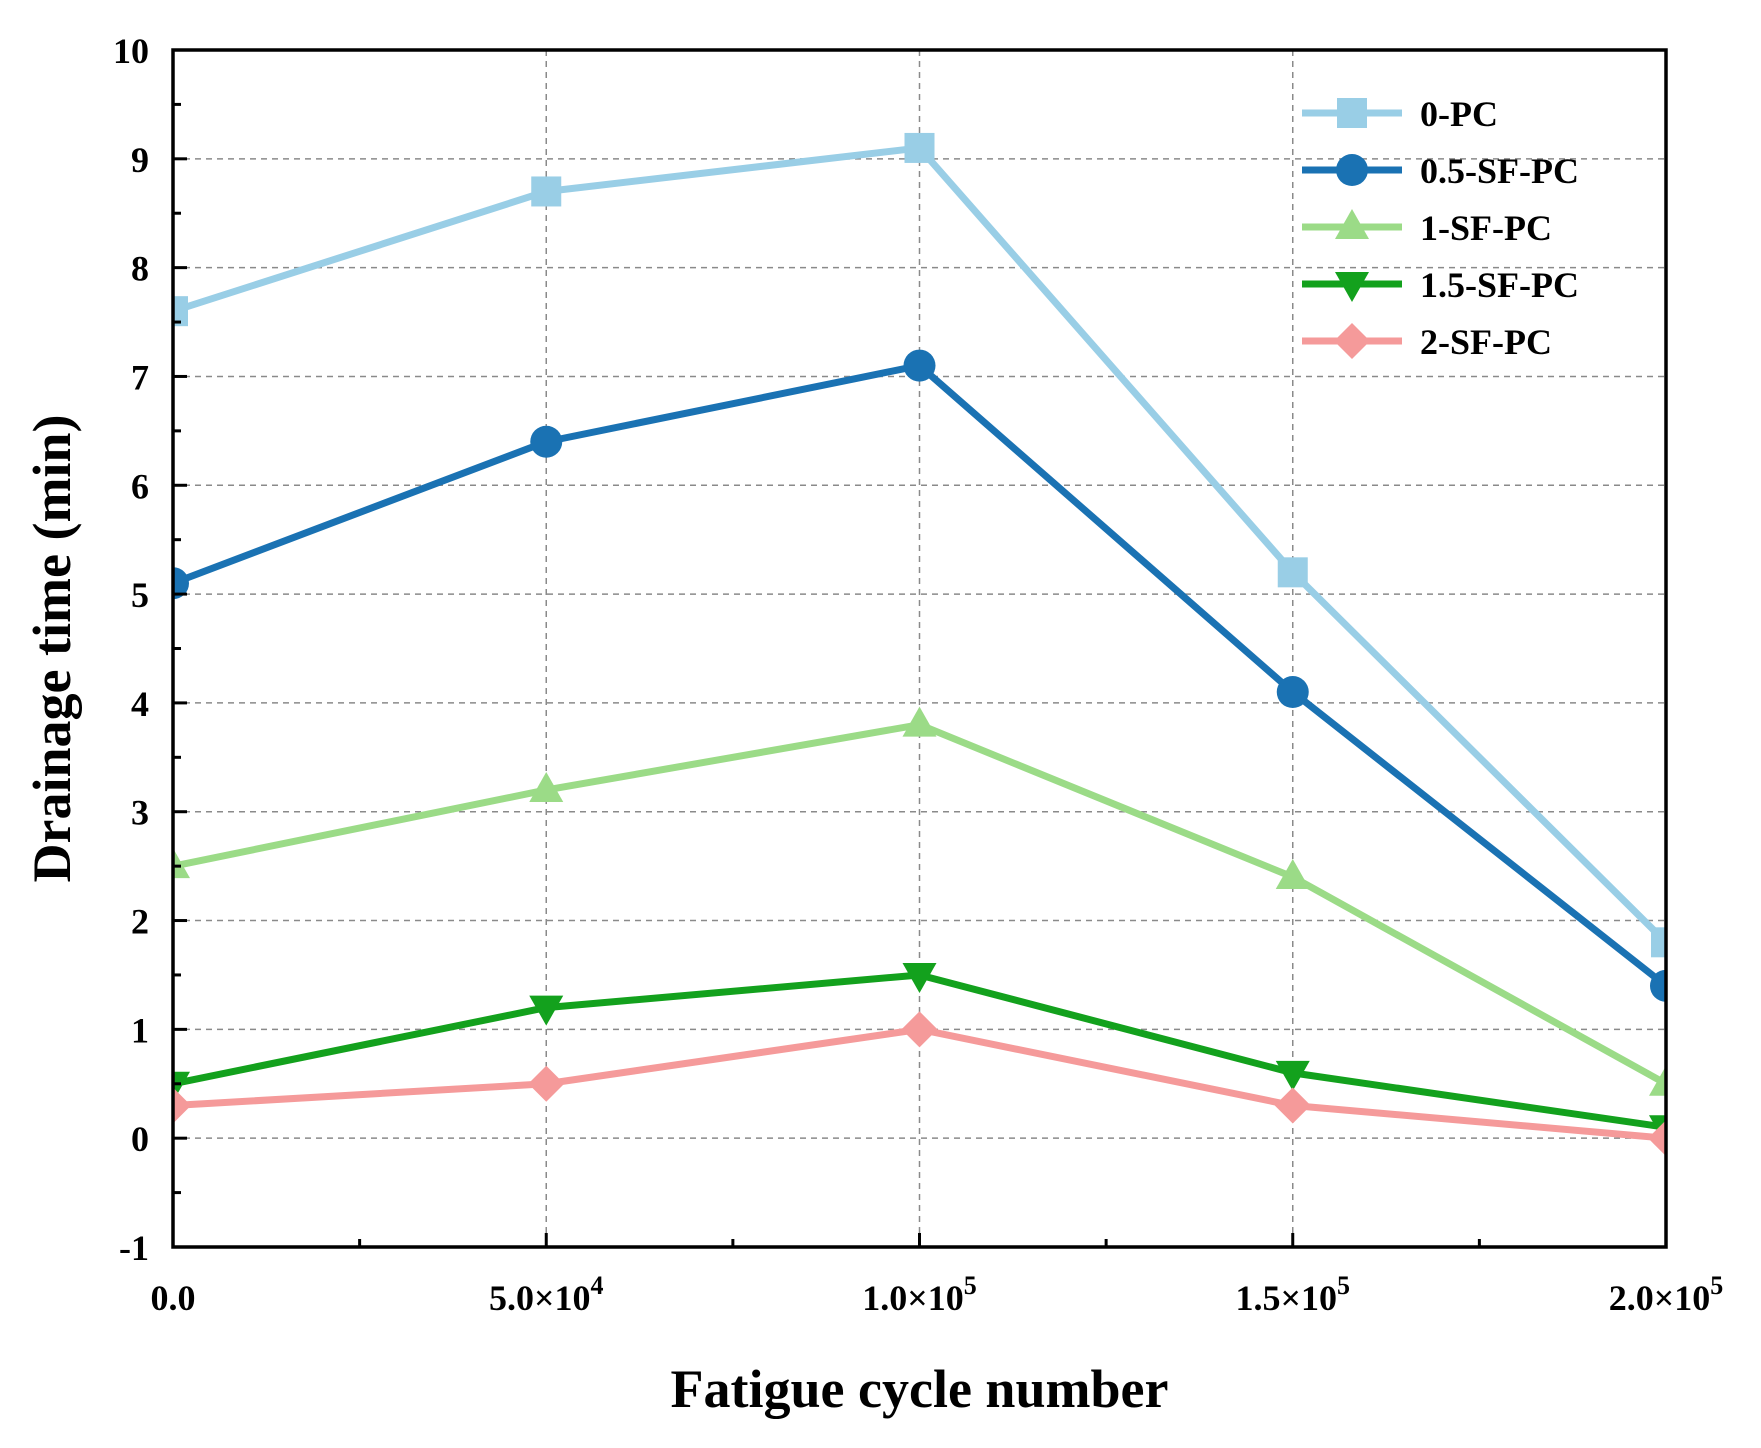  I want to click on x-axis-title: Fatigue cycle number, so click(920, 1389).